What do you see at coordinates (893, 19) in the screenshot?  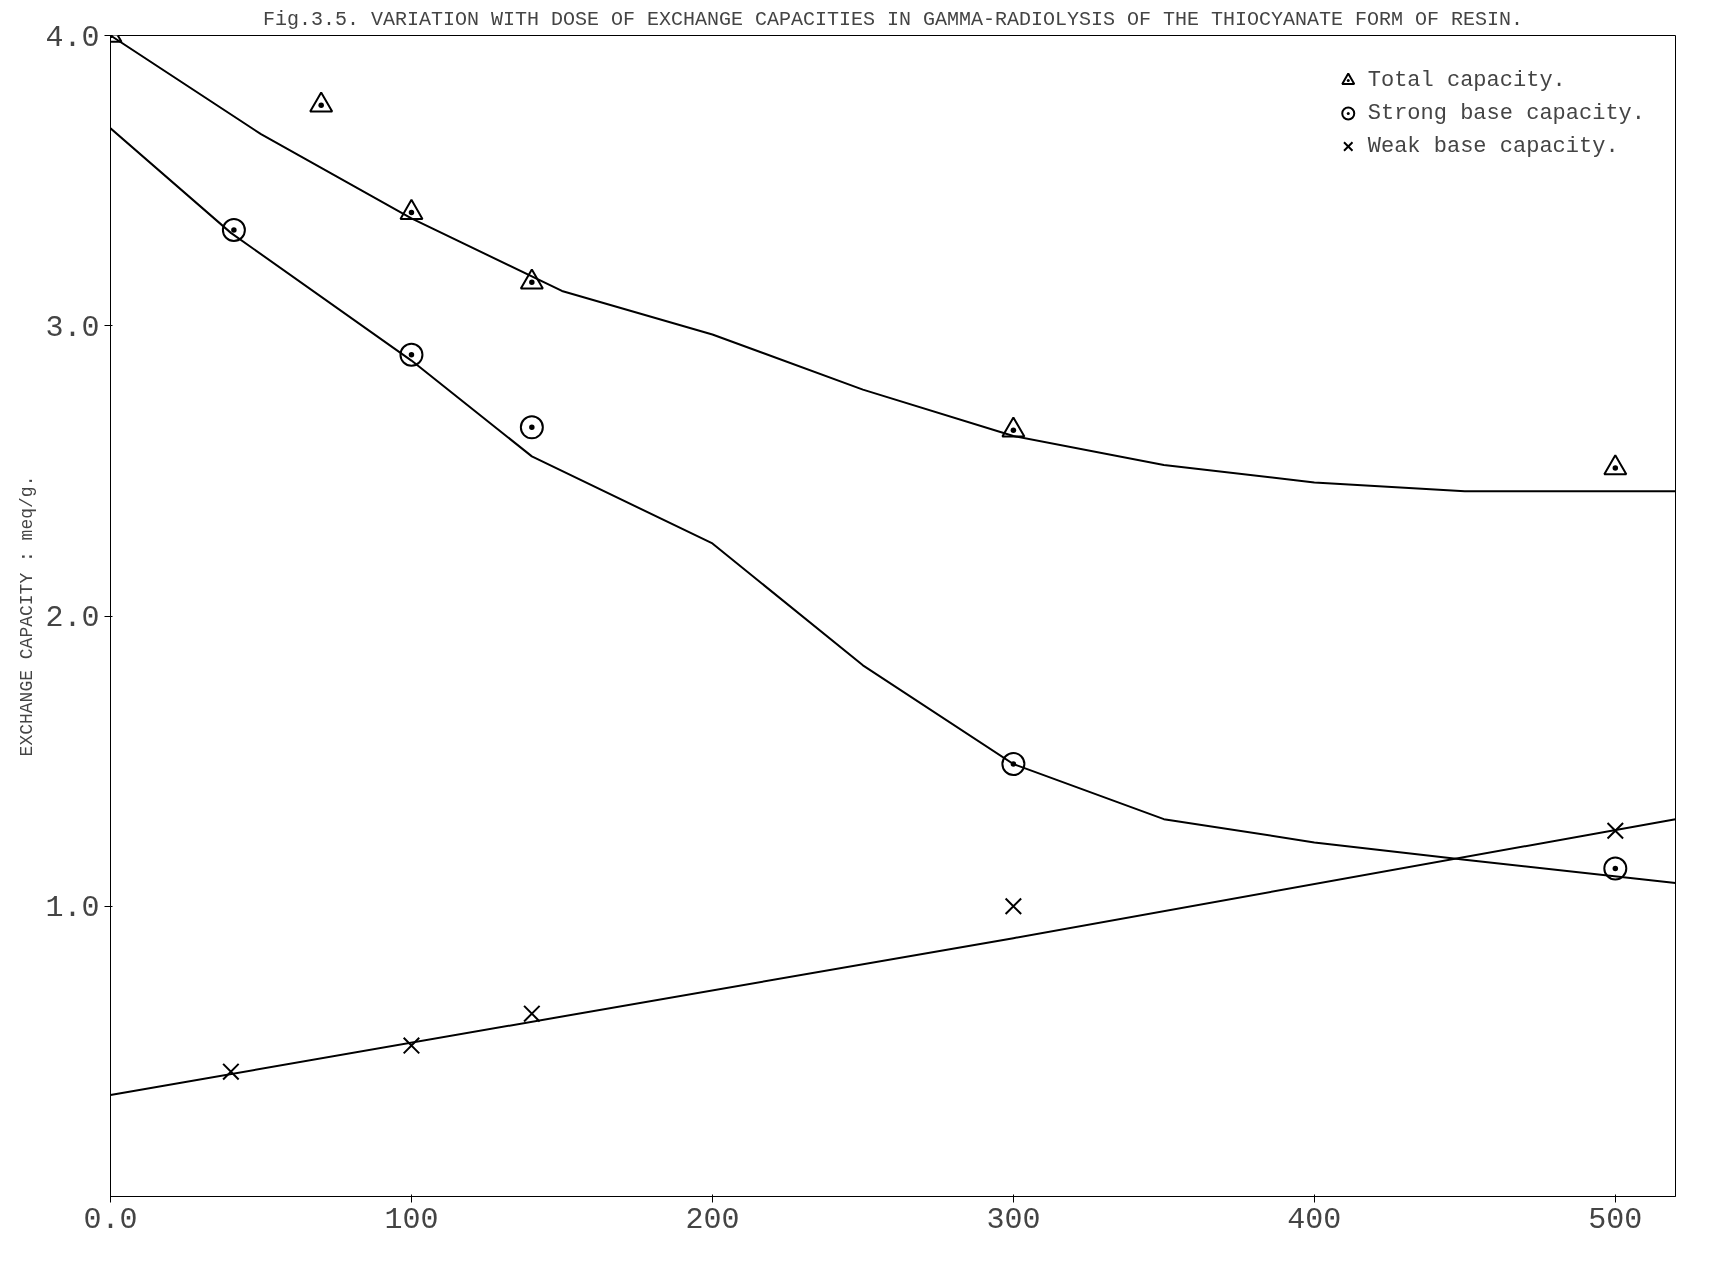 I see `chart-title: Fig.3.5. VARIATION WITH DOSE OF EXCHANGE CAPACITIES IN GAMMA-RADIOLYSIS OF THE THIOCYANATE FORM OF RESIN.` at bounding box center [893, 19].